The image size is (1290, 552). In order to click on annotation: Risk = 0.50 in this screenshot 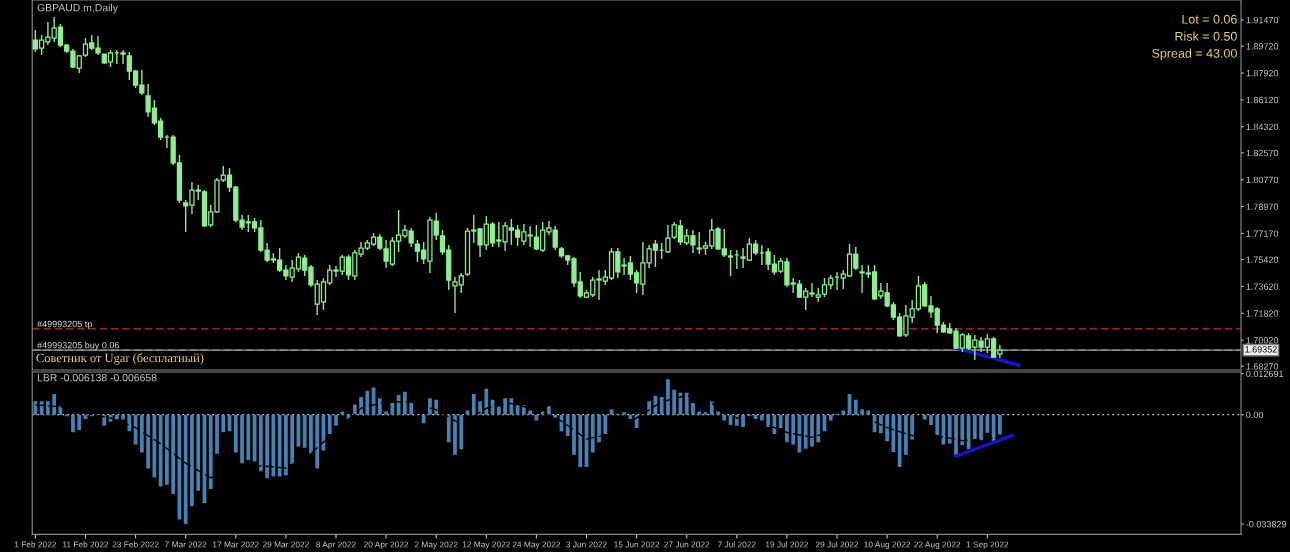, I will do `click(1206, 36)`.